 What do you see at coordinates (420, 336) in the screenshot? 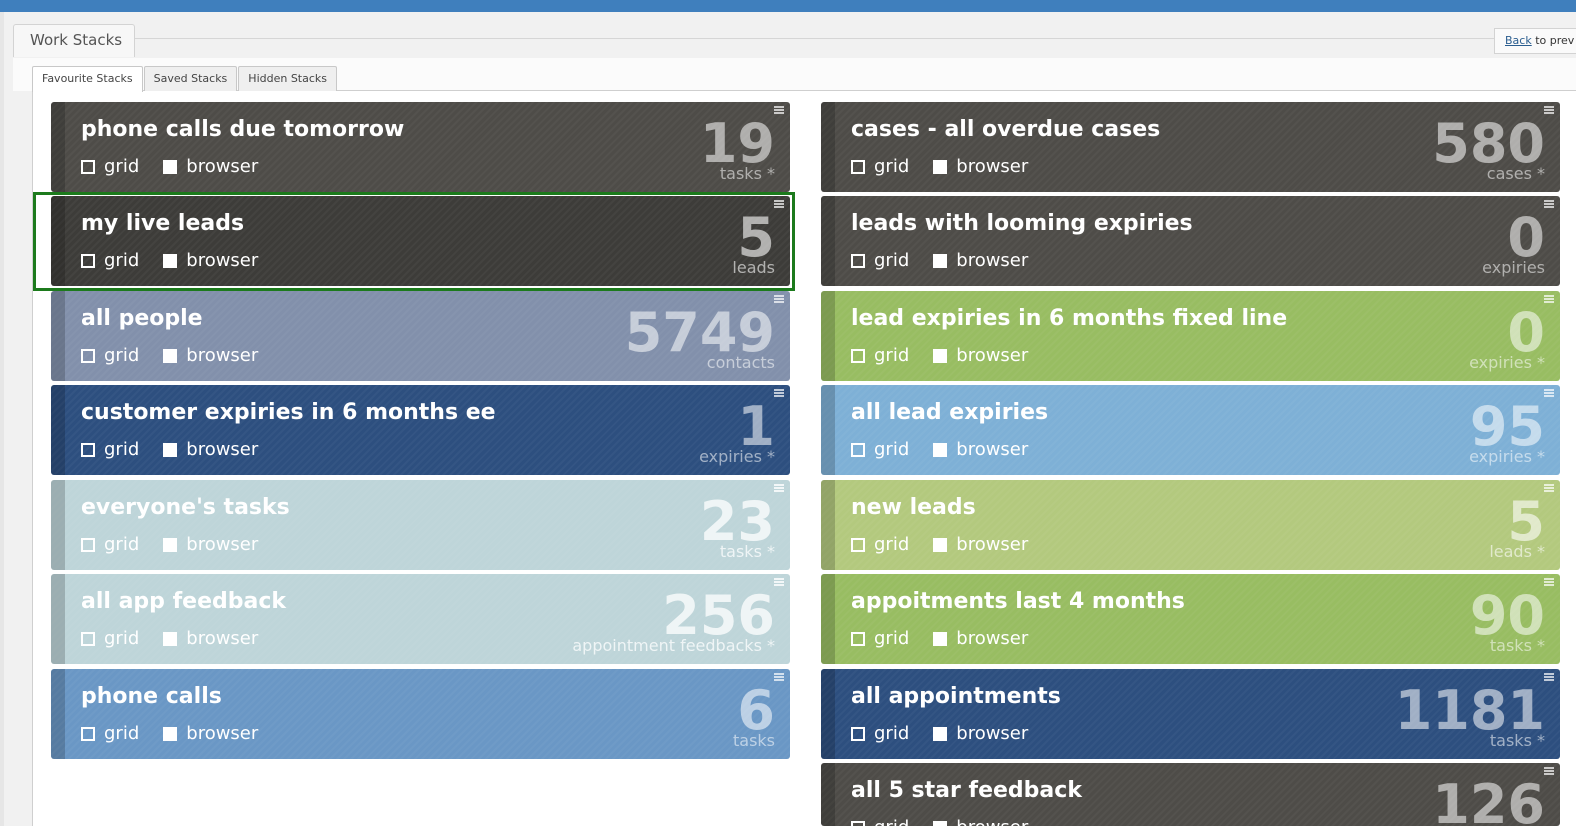
I see `stack-tile: all people grid browser 5749 contacts` at bounding box center [420, 336].